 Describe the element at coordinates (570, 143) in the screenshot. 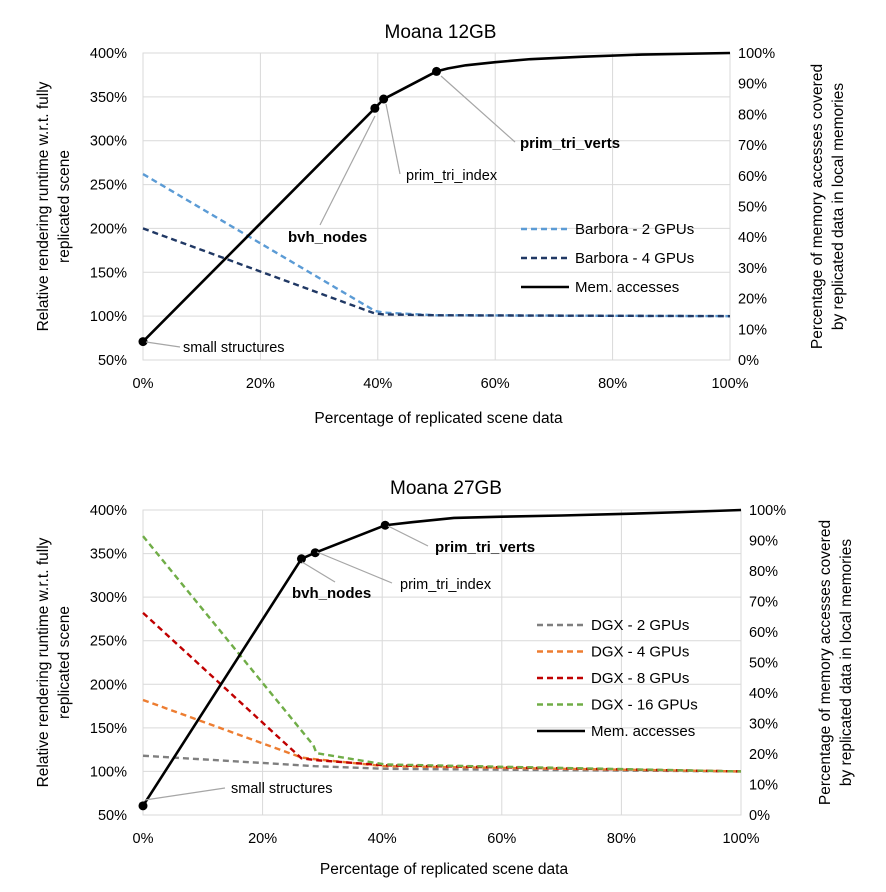

I see `annotation-prim-tri-verts: prim_tri_verts` at that location.